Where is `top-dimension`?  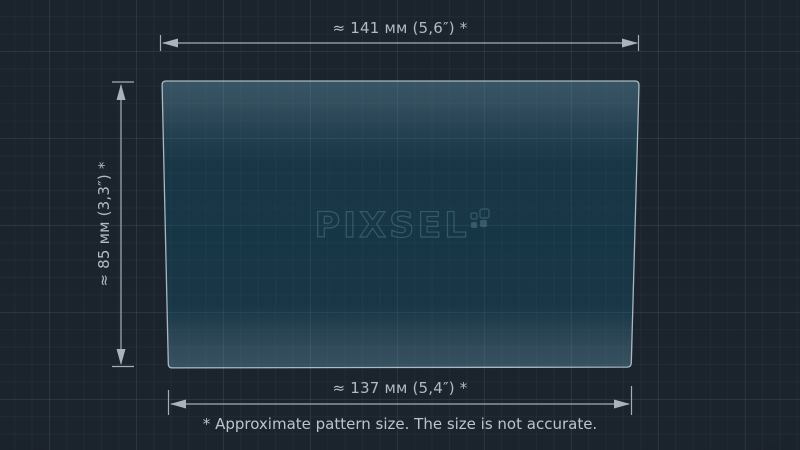
top-dimension is located at coordinates (399, 43).